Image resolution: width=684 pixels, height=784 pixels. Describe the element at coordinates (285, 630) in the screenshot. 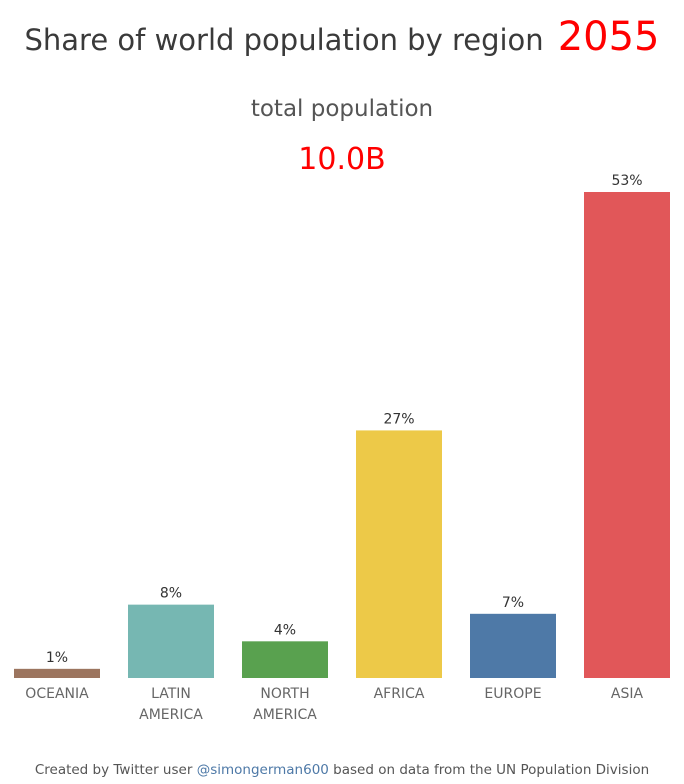

I see `value-label: 4%` at that location.